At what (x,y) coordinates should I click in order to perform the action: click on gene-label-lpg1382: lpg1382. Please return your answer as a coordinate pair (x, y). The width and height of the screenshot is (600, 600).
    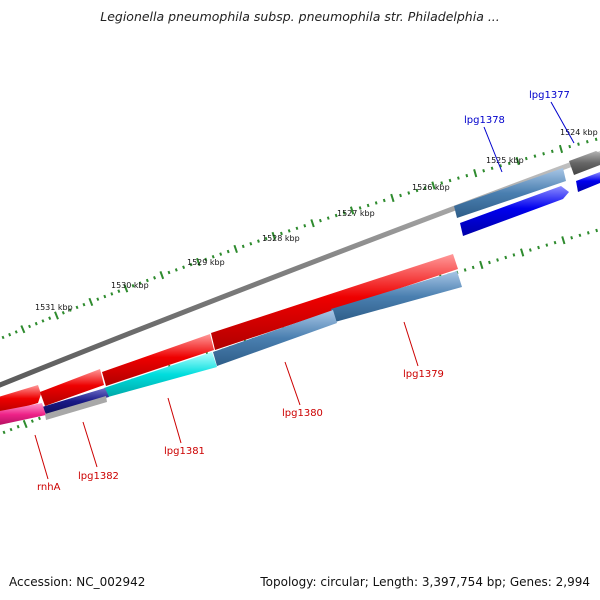
    Looking at the image, I should click on (98, 476).